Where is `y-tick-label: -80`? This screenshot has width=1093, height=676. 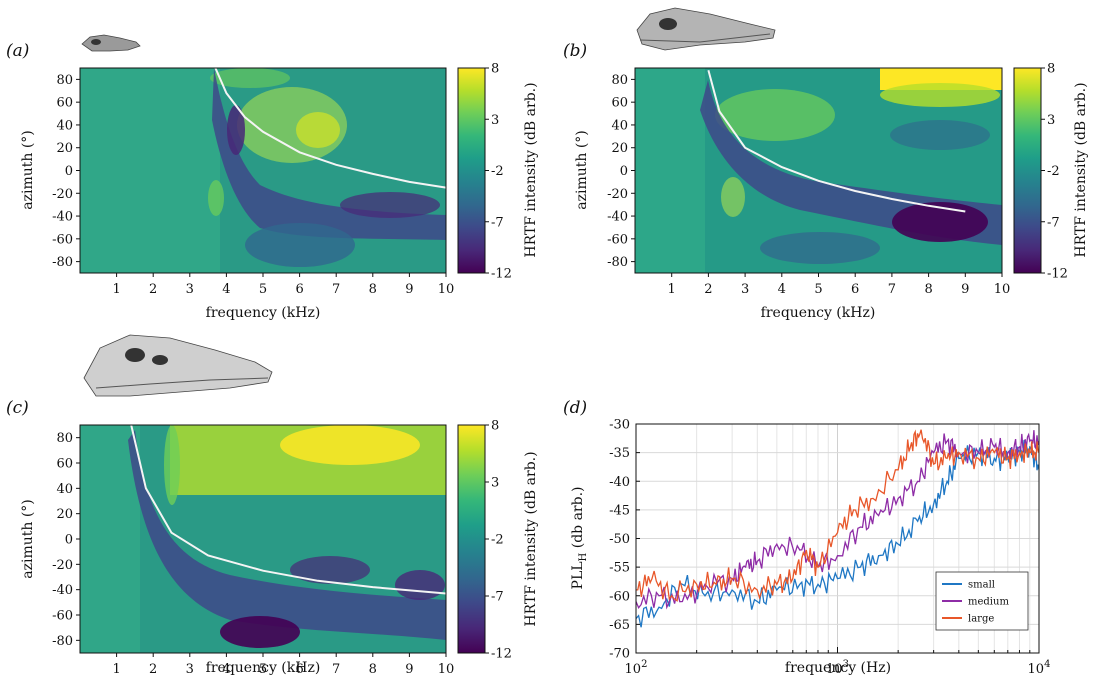
y-tick-label: -80 is located at coordinates (62, 641).